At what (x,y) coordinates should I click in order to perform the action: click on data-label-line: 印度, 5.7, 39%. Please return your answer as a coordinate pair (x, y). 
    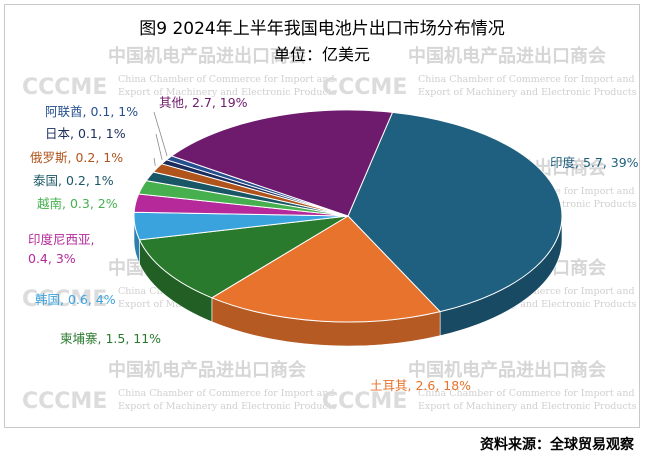
    Looking at the image, I should click on (594, 162).